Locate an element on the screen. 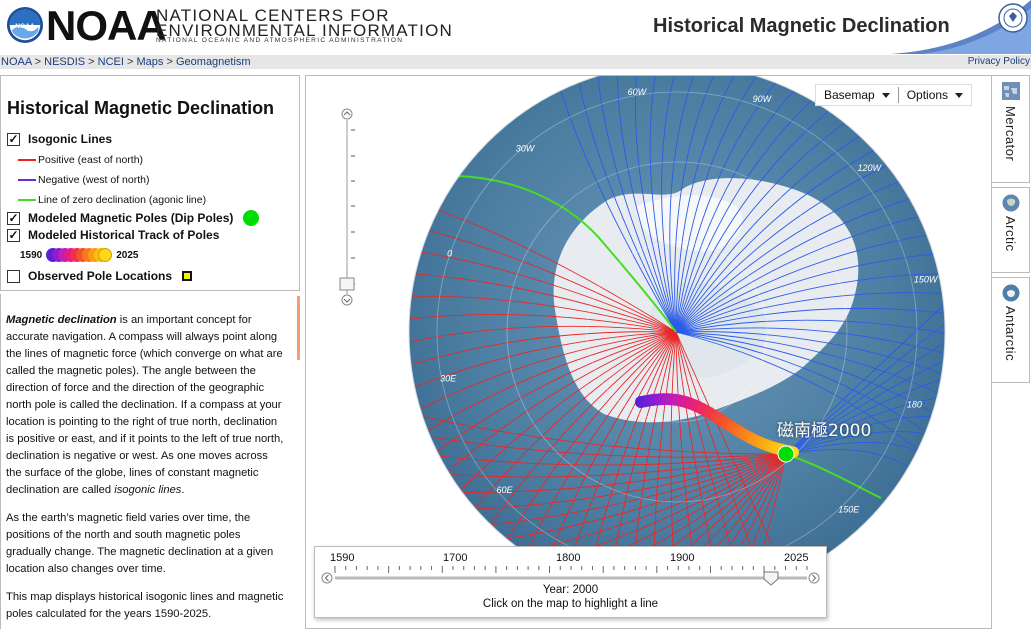  dip-poles-checkbox: ✓ is located at coordinates (13, 217).